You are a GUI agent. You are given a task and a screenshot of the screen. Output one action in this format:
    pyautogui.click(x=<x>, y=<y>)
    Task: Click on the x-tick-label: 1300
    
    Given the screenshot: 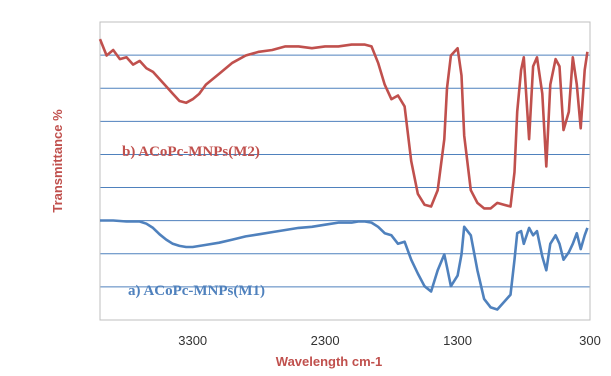 What is the action you would take?
    pyautogui.click(x=457, y=340)
    